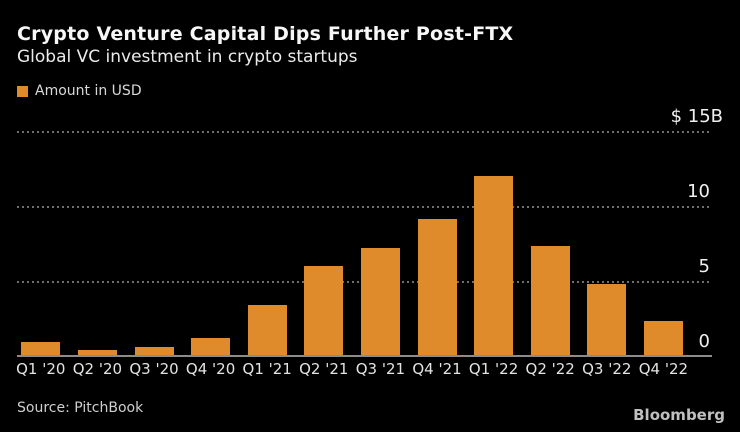 The height and width of the screenshot is (432, 740). Describe the element at coordinates (704, 341) in the screenshot. I see `y-axis-tick-0: 0` at that location.